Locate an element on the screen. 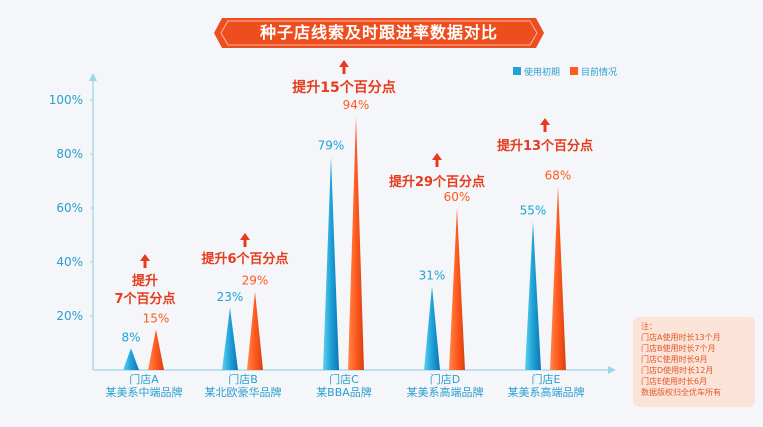  x-tick-label: 门店A is located at coordinates (144, 379).